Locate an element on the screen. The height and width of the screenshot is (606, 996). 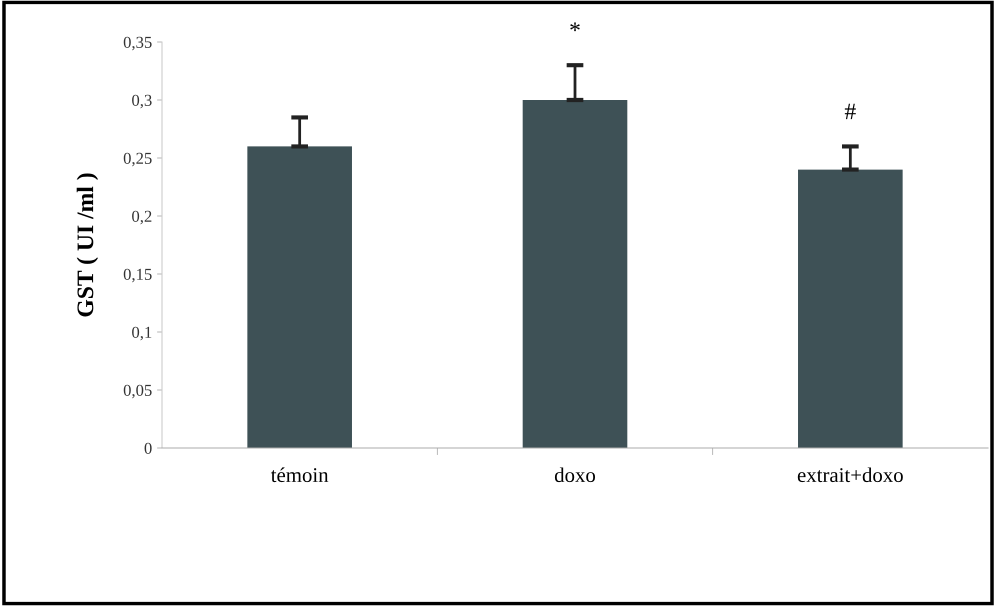
x-tick-label: témoin is located at coordinates (299, 474).